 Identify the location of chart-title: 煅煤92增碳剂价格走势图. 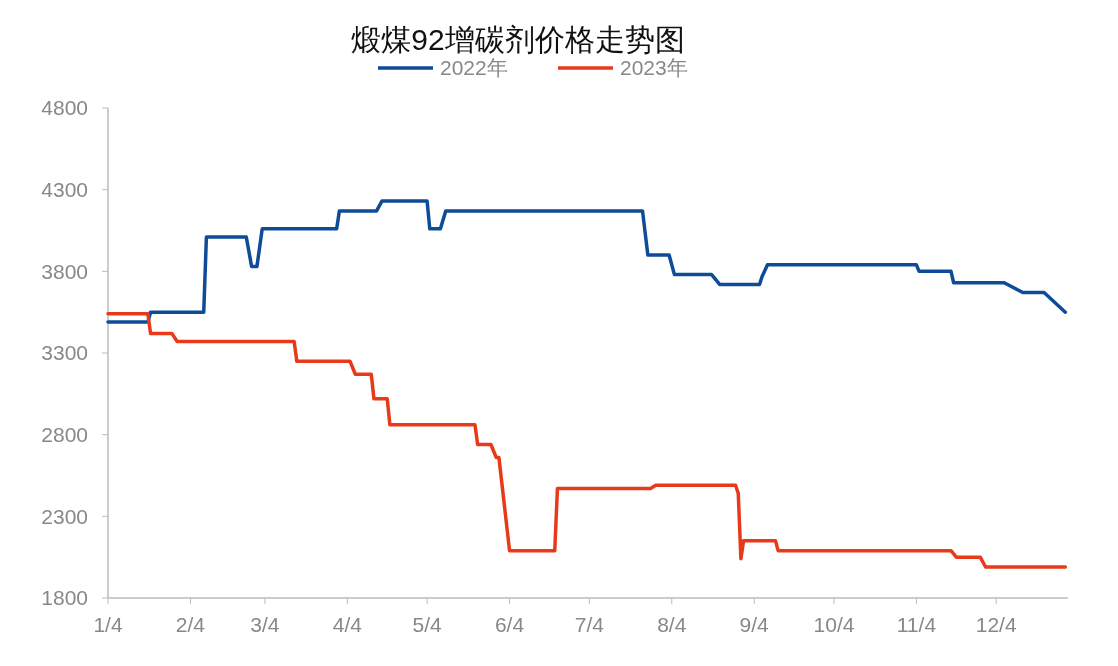
(518, 39).